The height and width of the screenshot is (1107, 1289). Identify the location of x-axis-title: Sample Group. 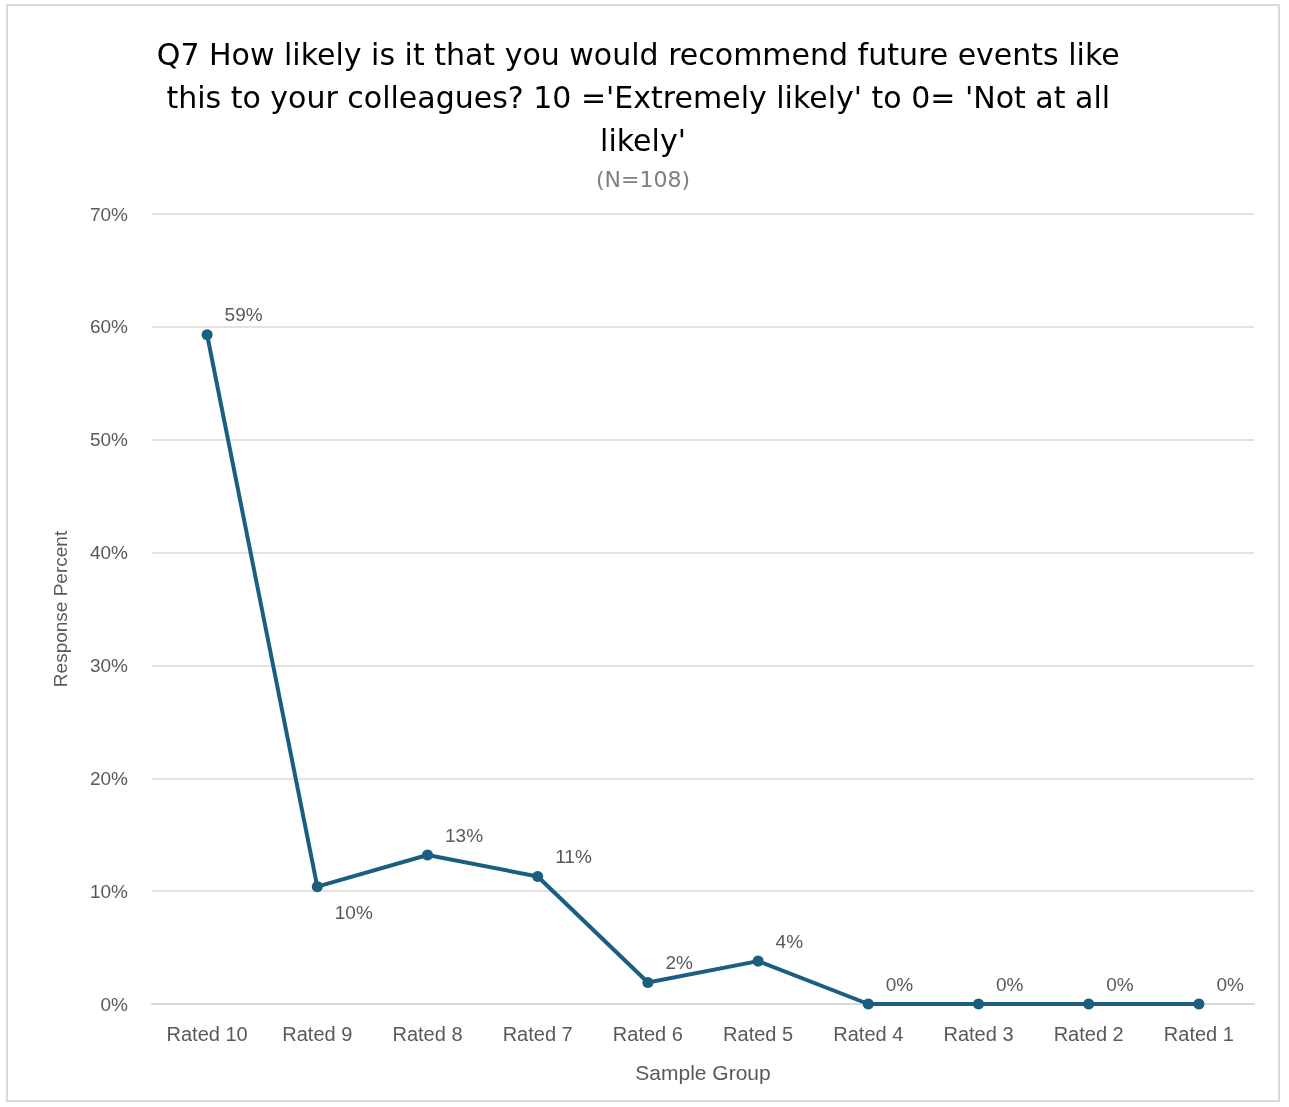
(703, 1072).